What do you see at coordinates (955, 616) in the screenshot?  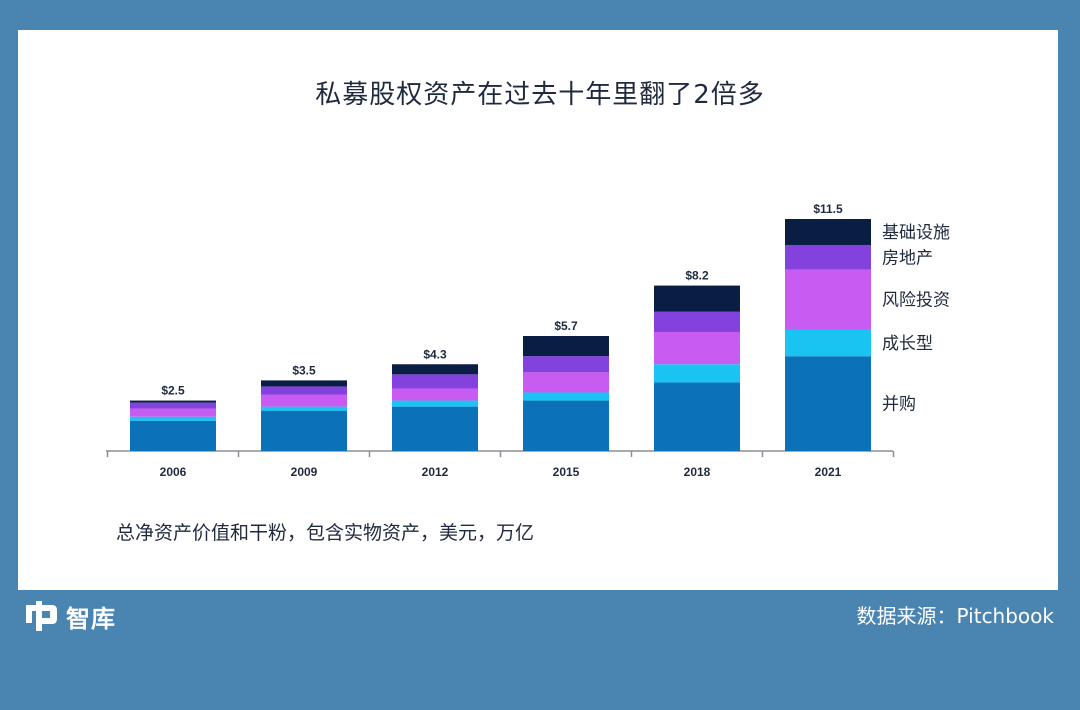 I see `source-note: 数据来源：Pitchbook` at bounding box center [955, 616].